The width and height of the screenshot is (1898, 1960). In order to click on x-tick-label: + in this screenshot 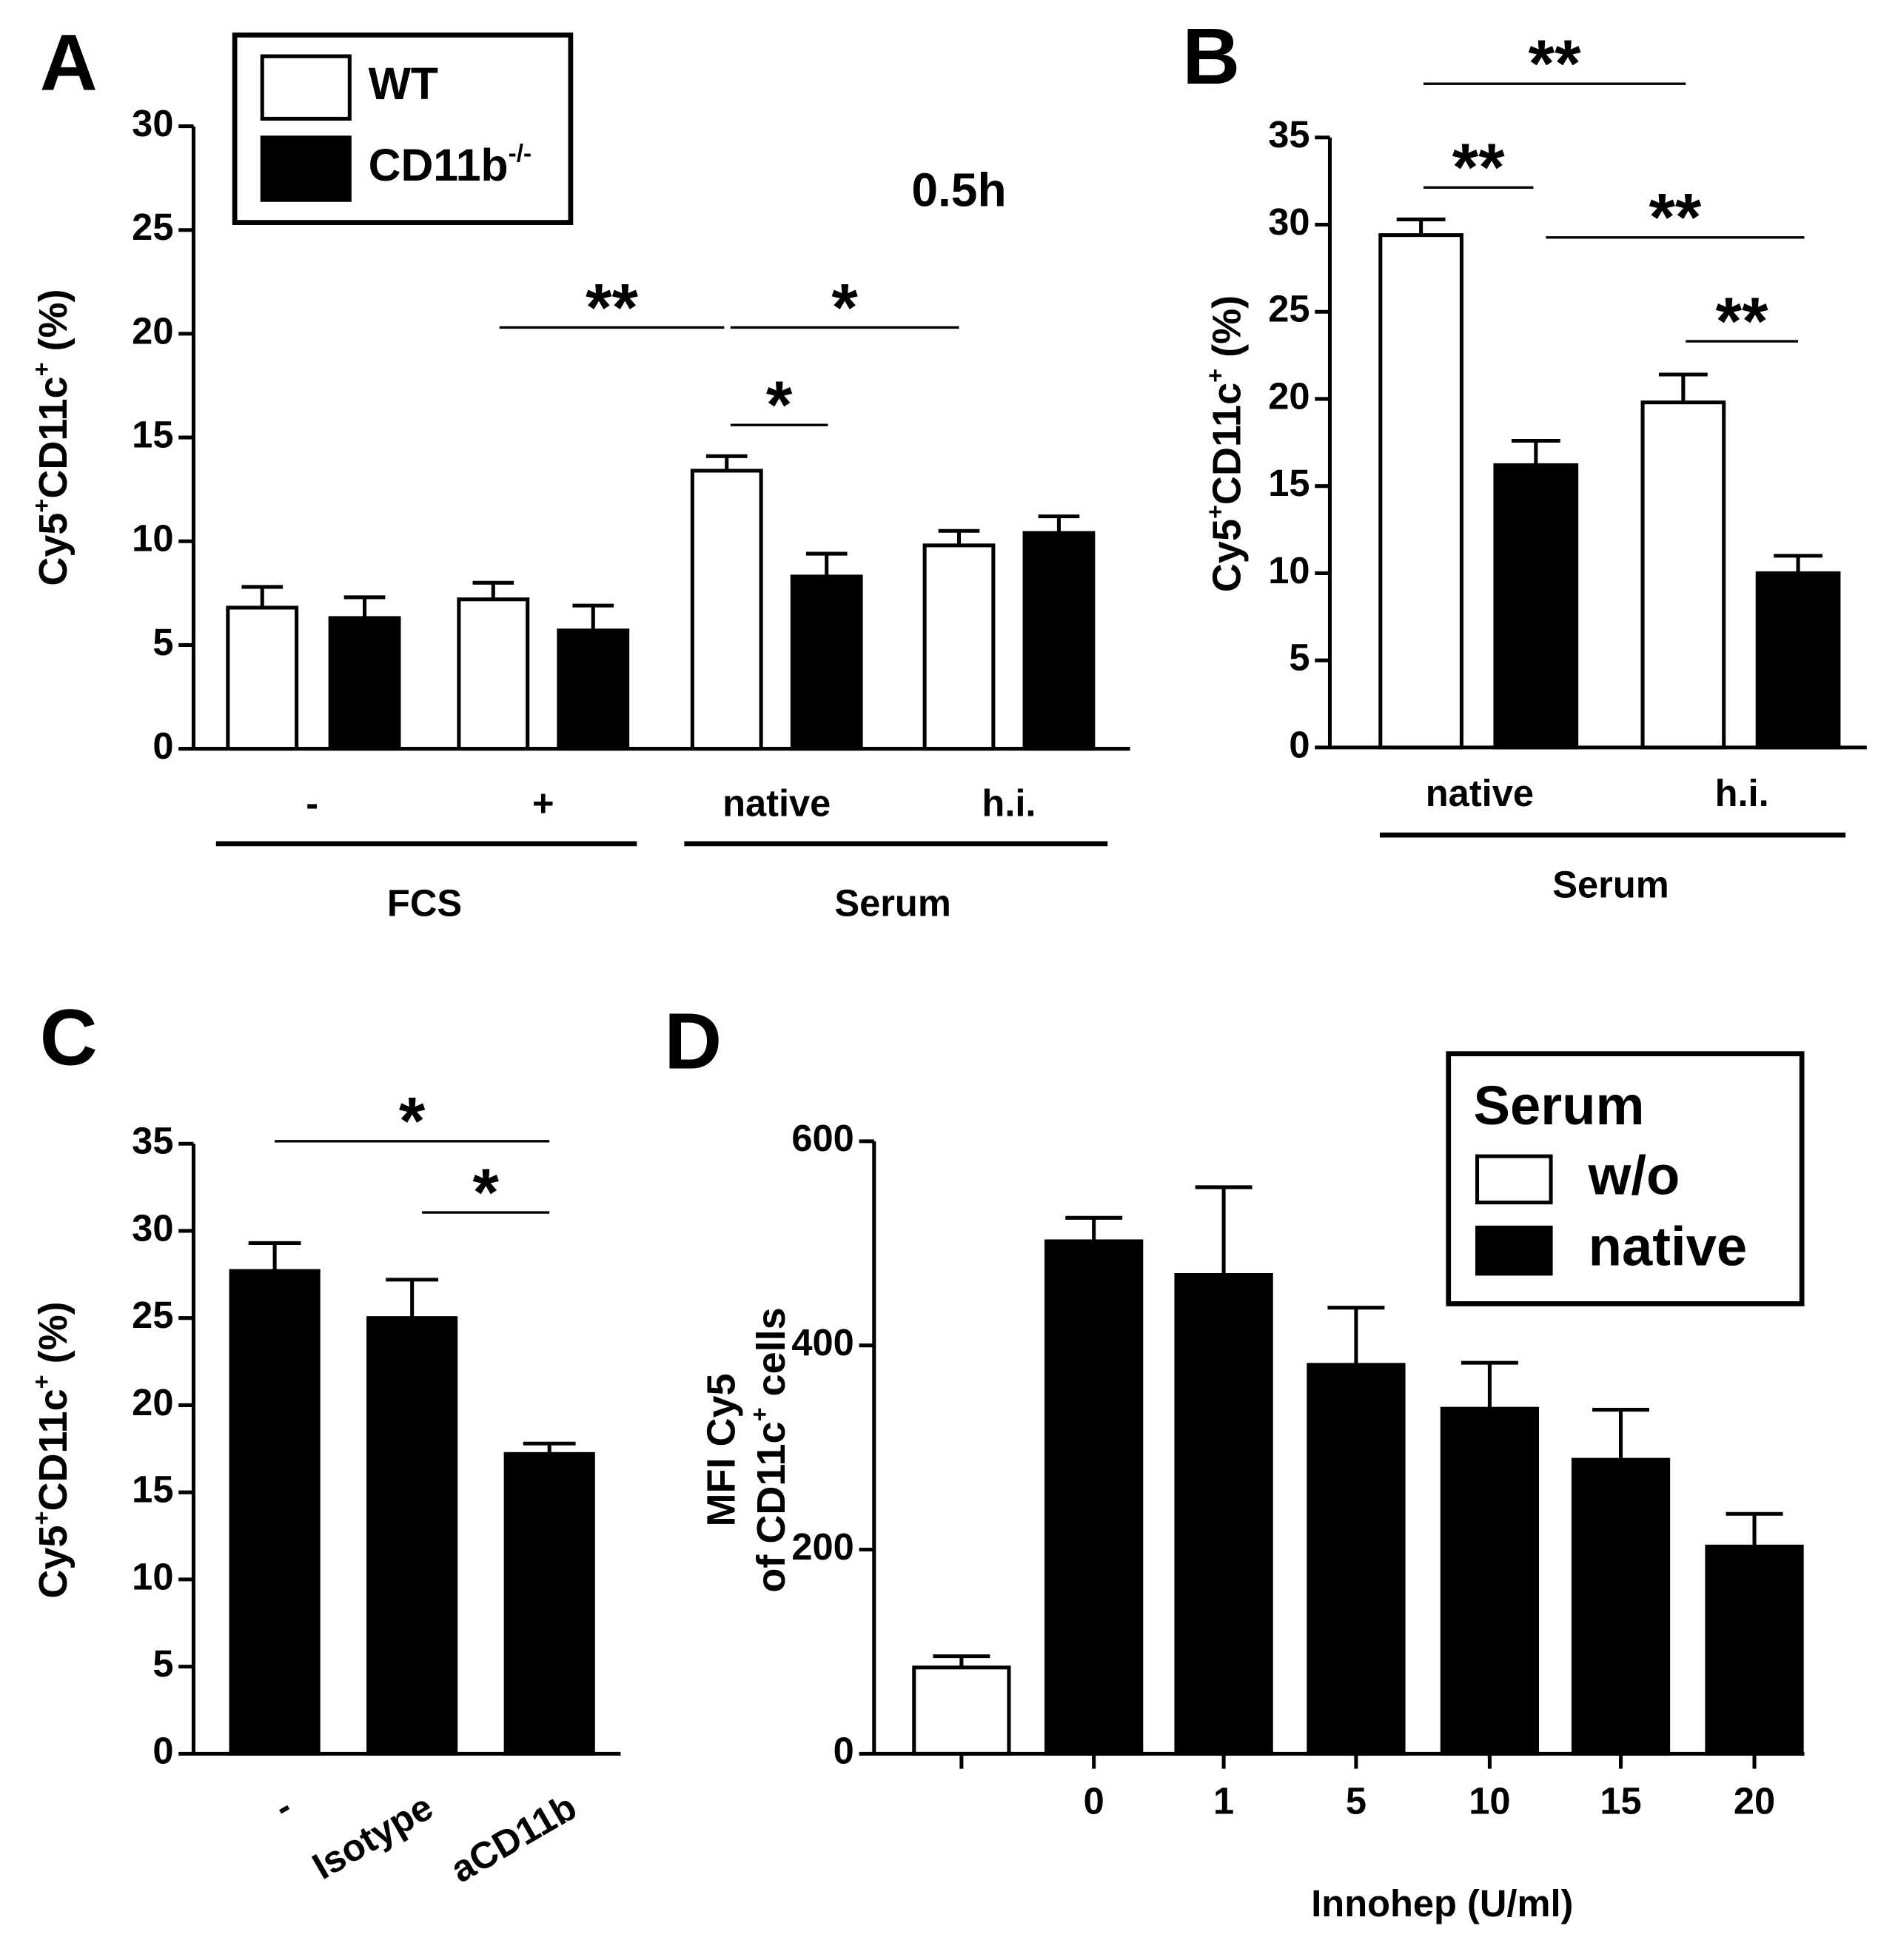, I will do `click(543, 803)`.